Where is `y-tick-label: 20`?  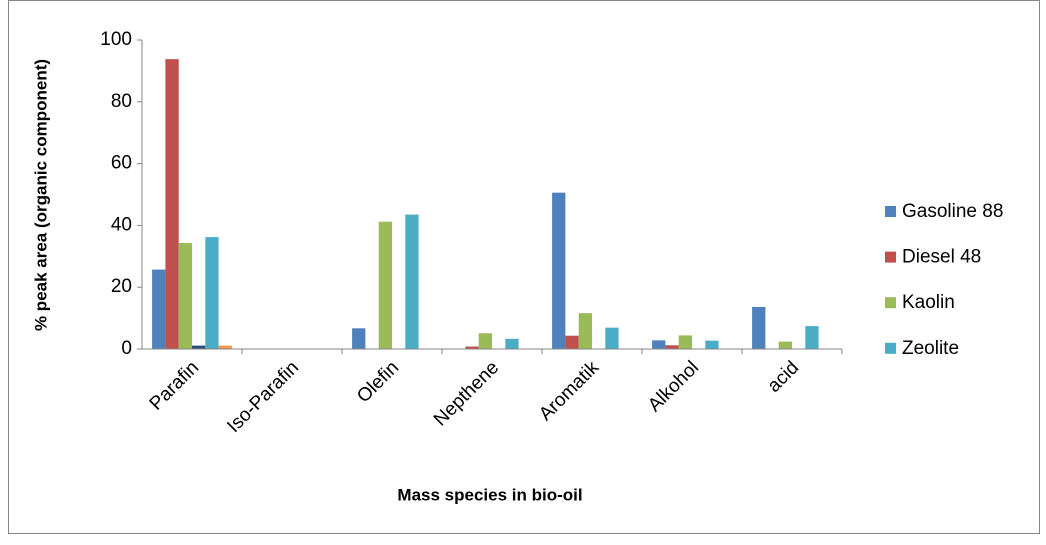 y-tick-label: 20 is located at coordinates (121, 286).